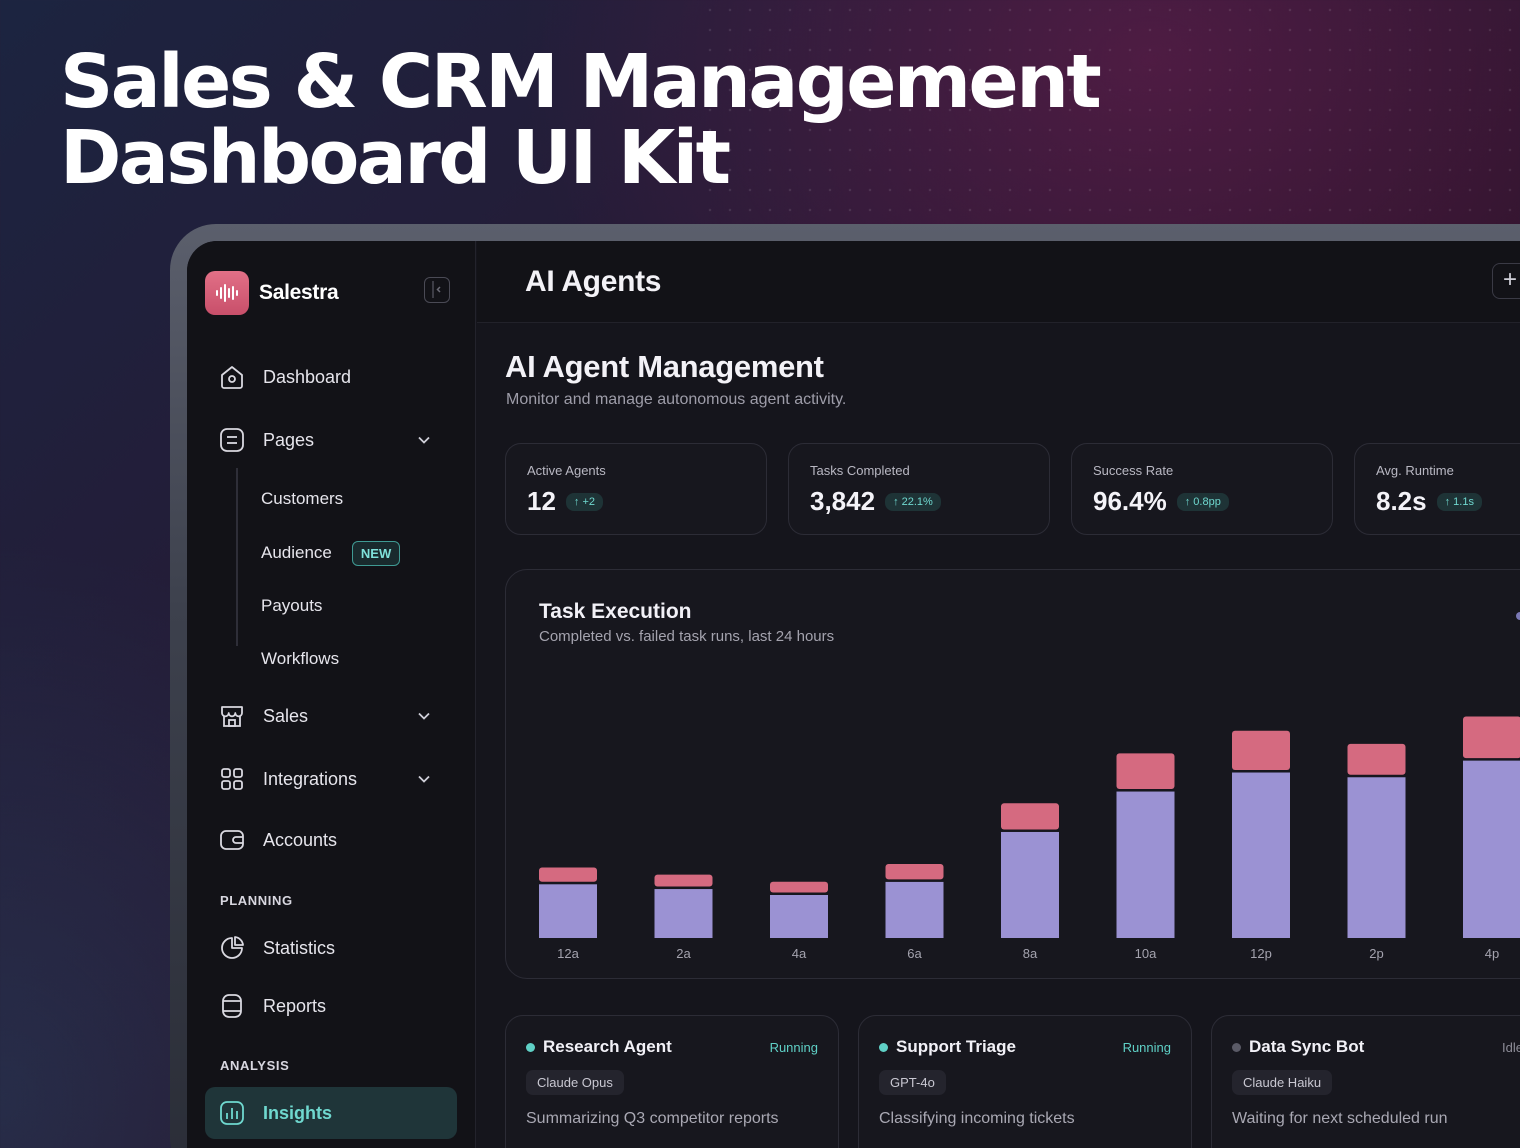 The height and width of the screenshot is (1148, 1520). I want to click on stat-delta-badge: ↑ +2, so click(584, 502).